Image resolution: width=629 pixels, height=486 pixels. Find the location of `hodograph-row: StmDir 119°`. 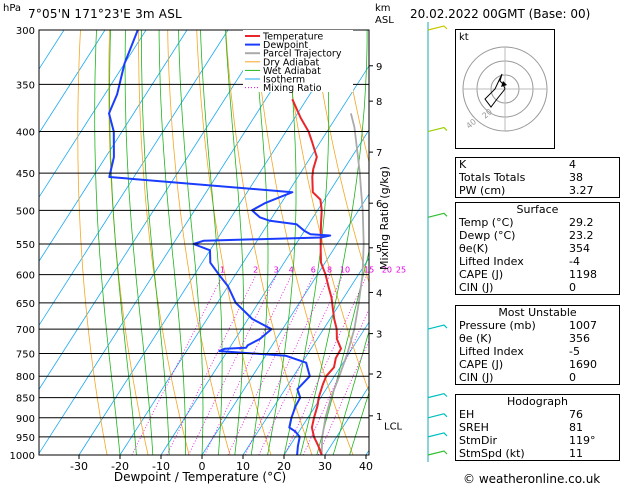

hodograph-row: StmDir 119° is located at coordinates (537, 440).